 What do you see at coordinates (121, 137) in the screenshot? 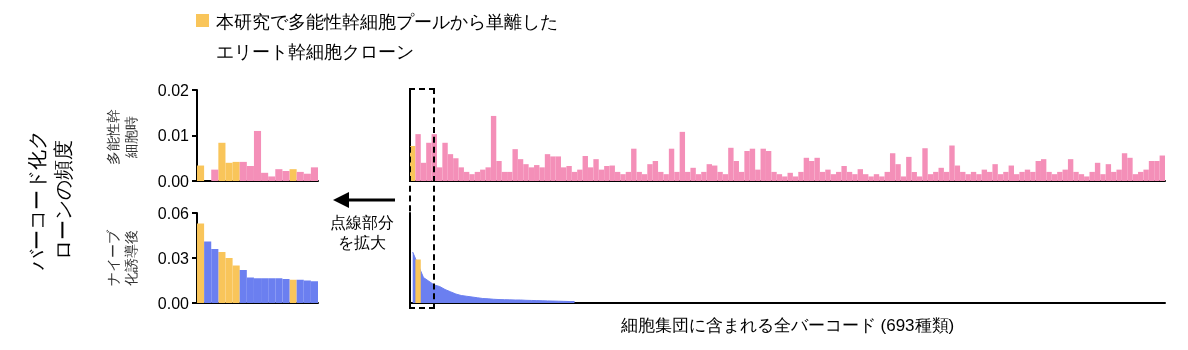
I see `y-axis-title: 多能性幹細胞時` at bounding box center [121, 137].